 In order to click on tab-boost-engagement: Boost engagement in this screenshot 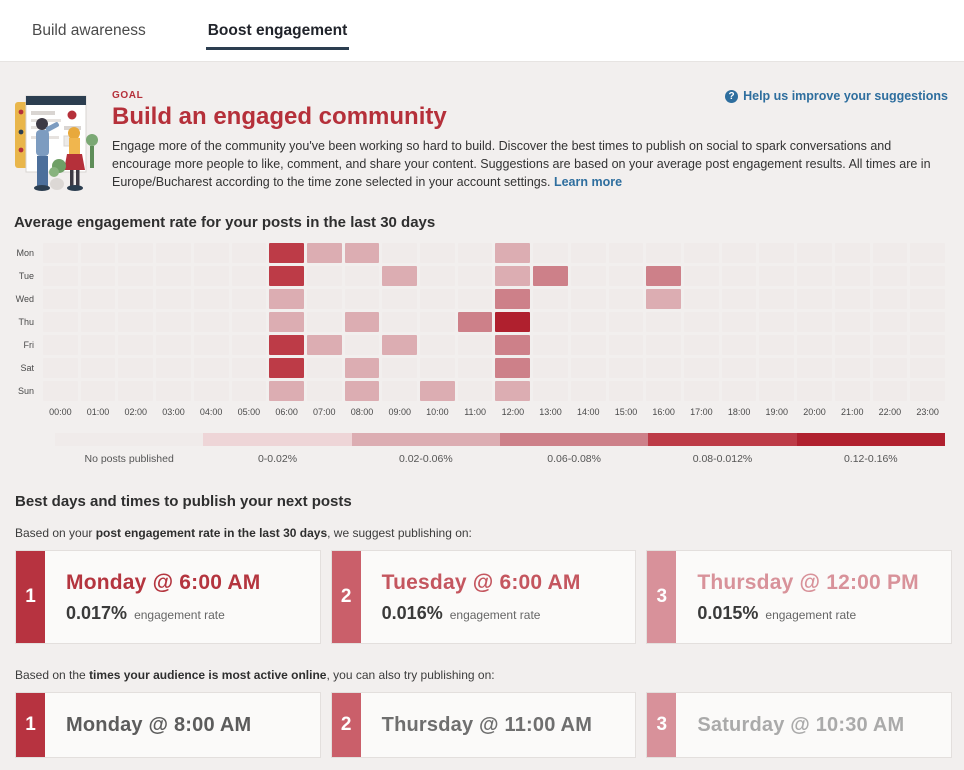, I will do `click(277, 33)`.